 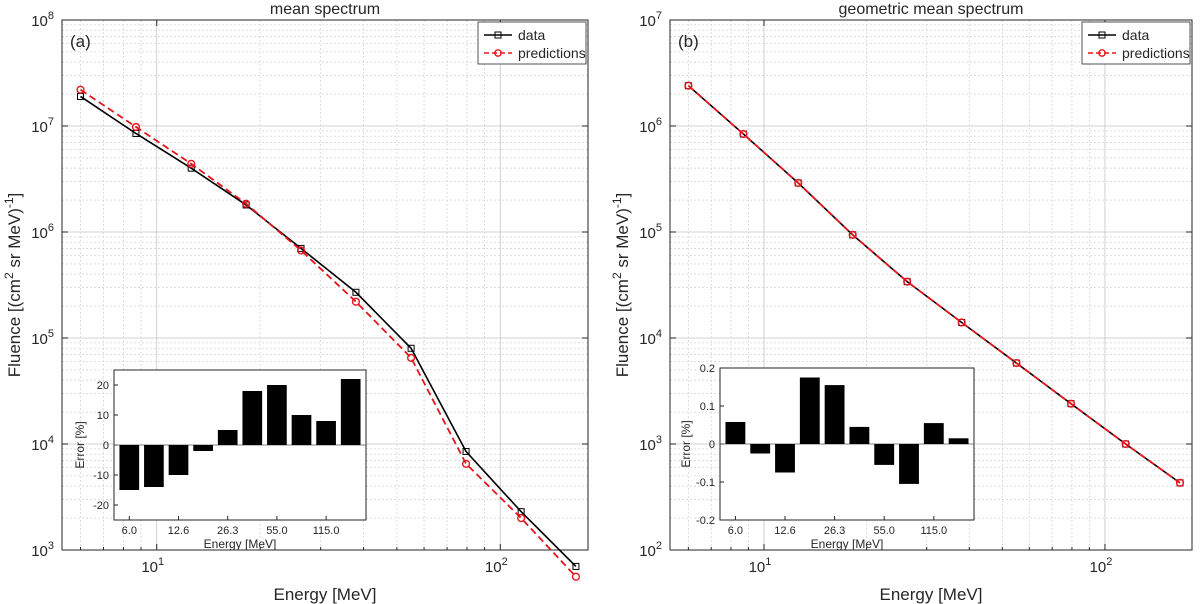 I want to click on y-tick-label: 10³, so click(x=650, y=444).